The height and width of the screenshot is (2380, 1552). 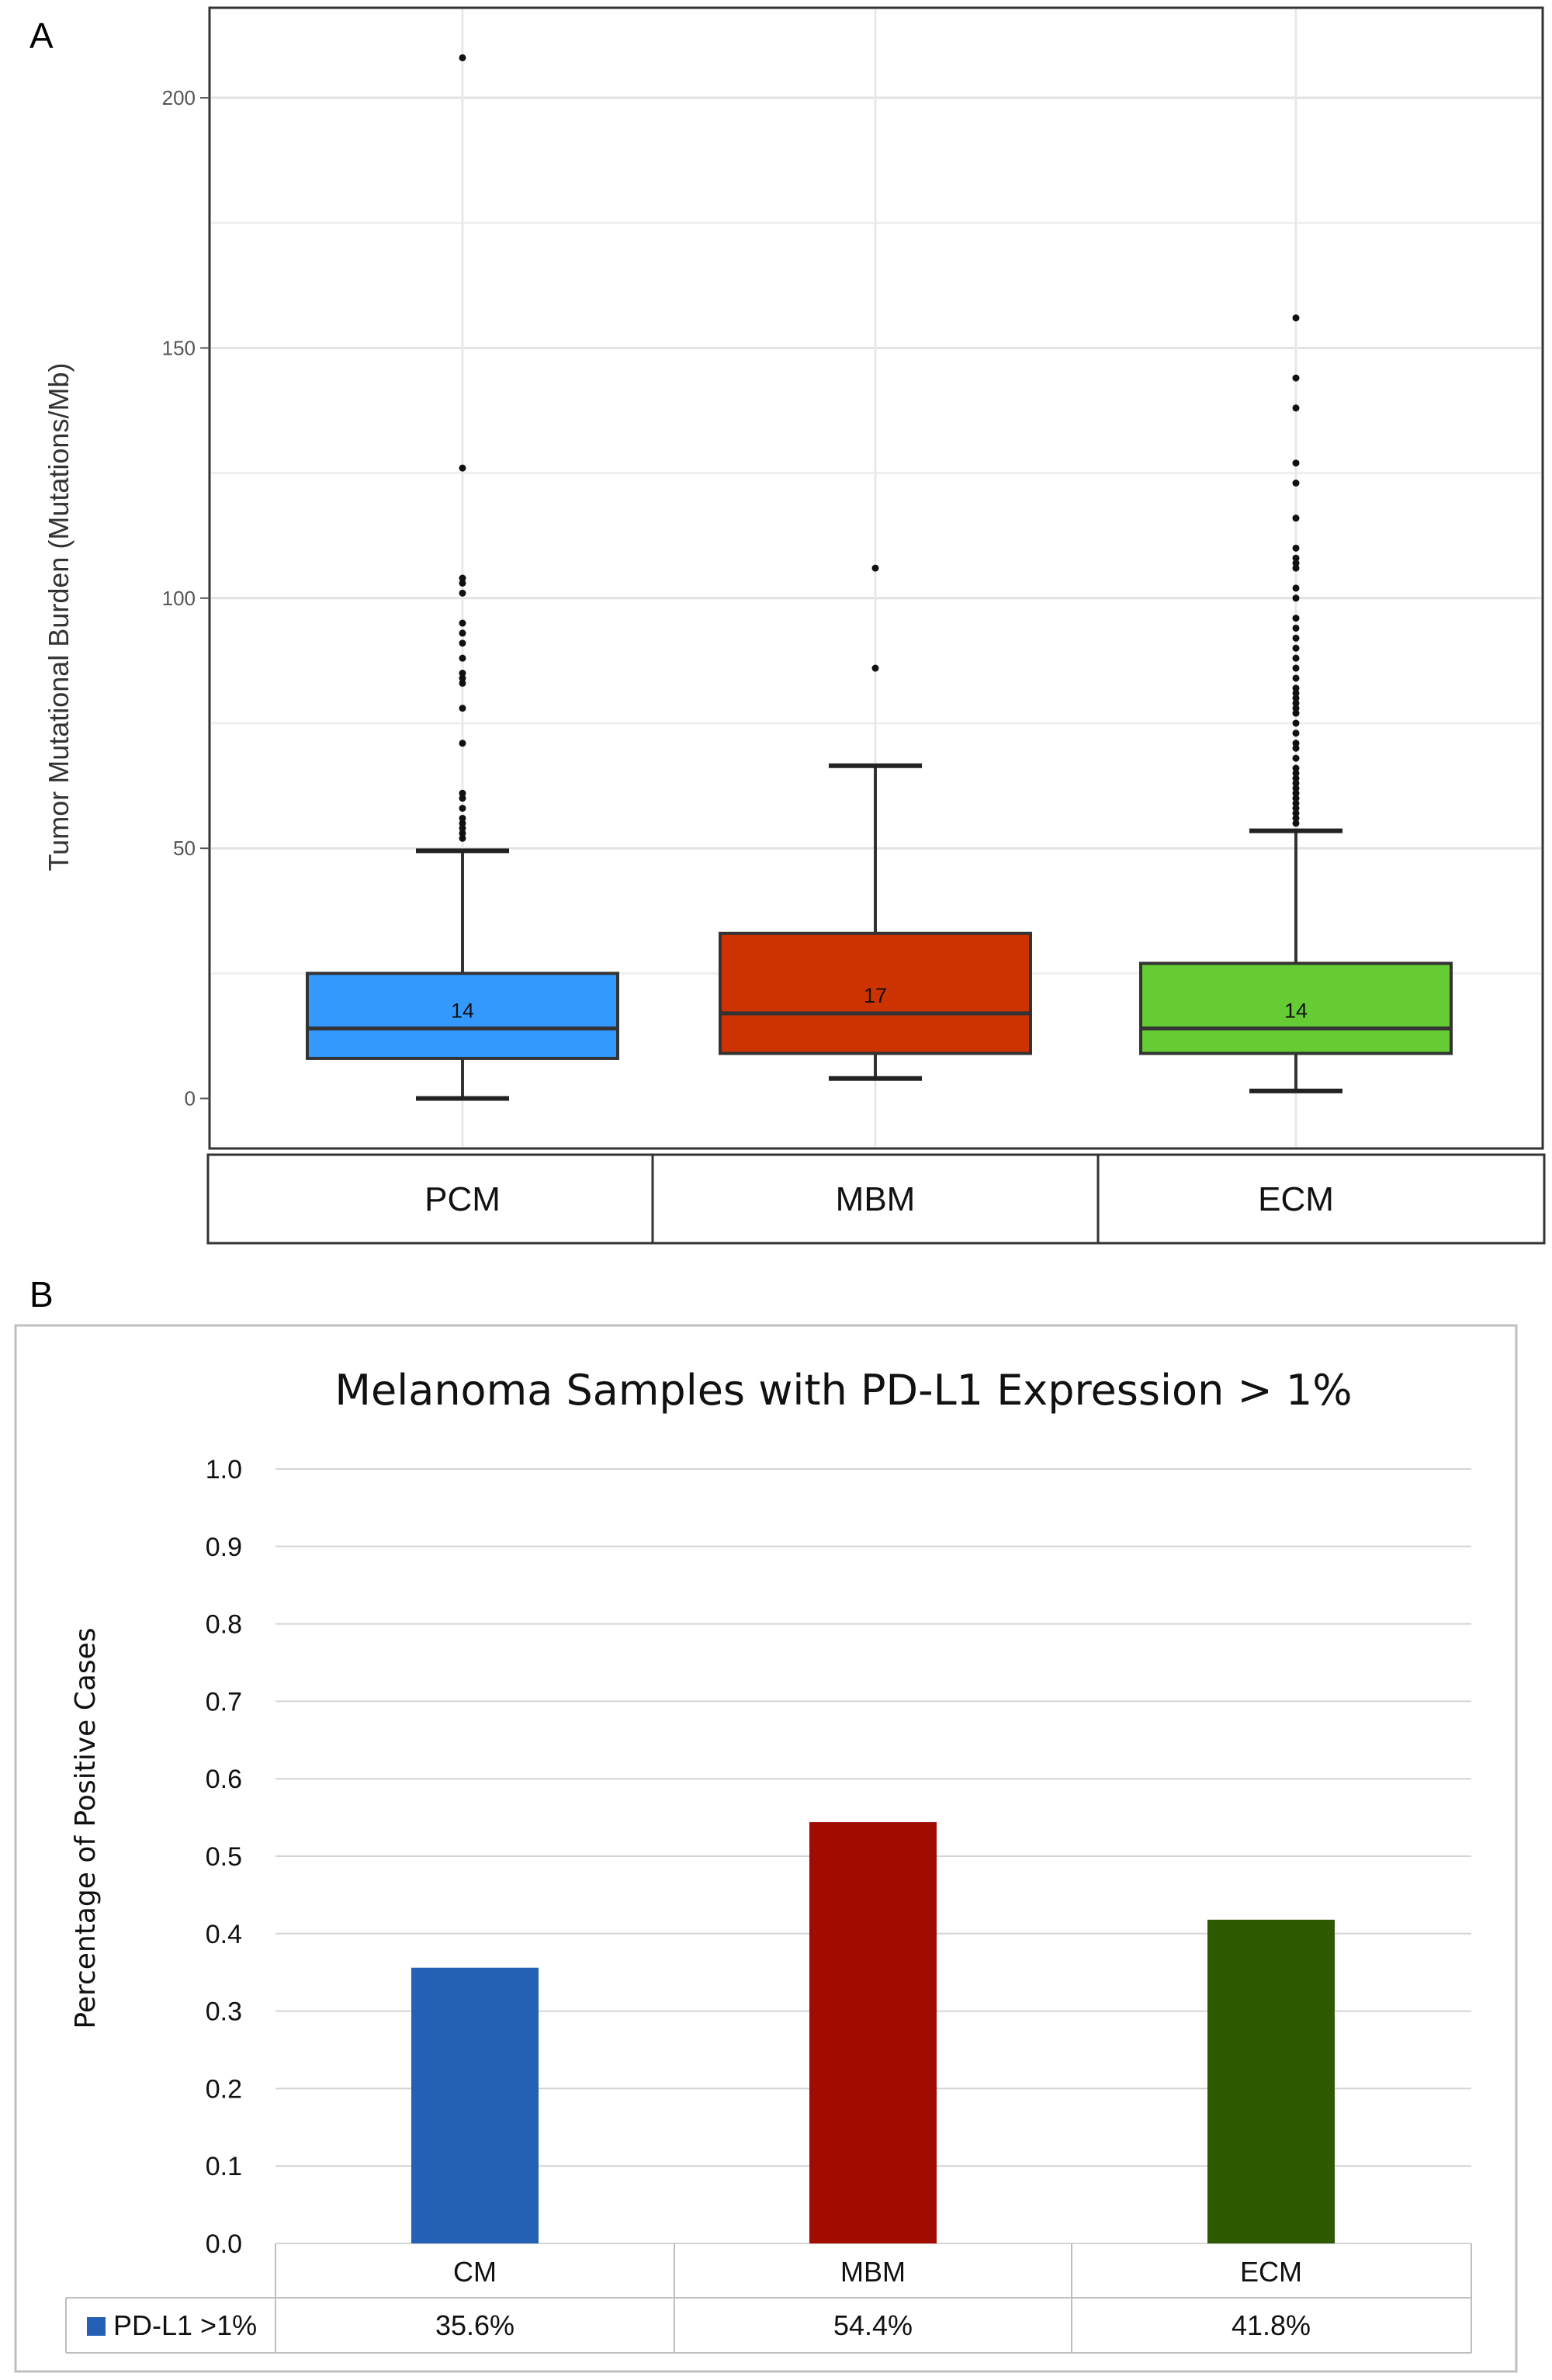 I want to click on plot-a-category-strip, so click(x=876, y=1199).